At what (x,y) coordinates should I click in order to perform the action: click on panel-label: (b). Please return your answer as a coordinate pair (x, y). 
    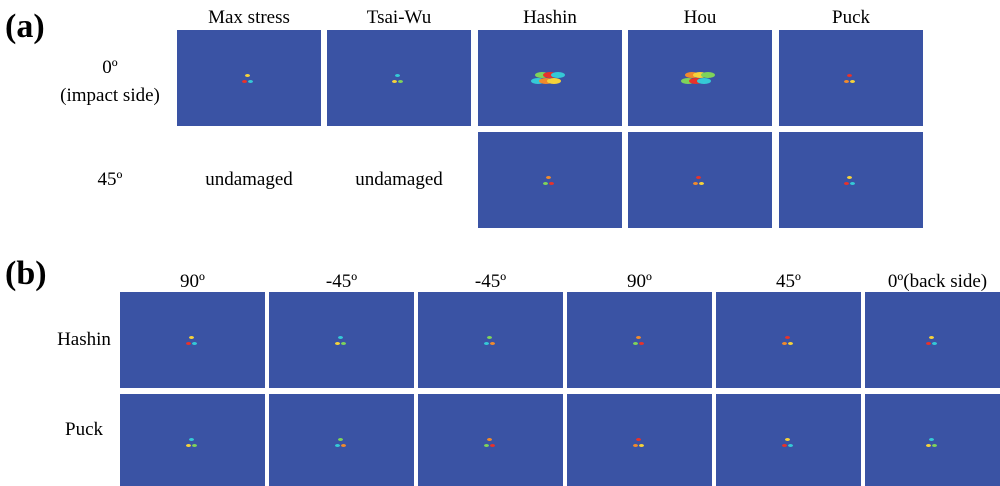
    Looking at the image, I should click on (26, 273).